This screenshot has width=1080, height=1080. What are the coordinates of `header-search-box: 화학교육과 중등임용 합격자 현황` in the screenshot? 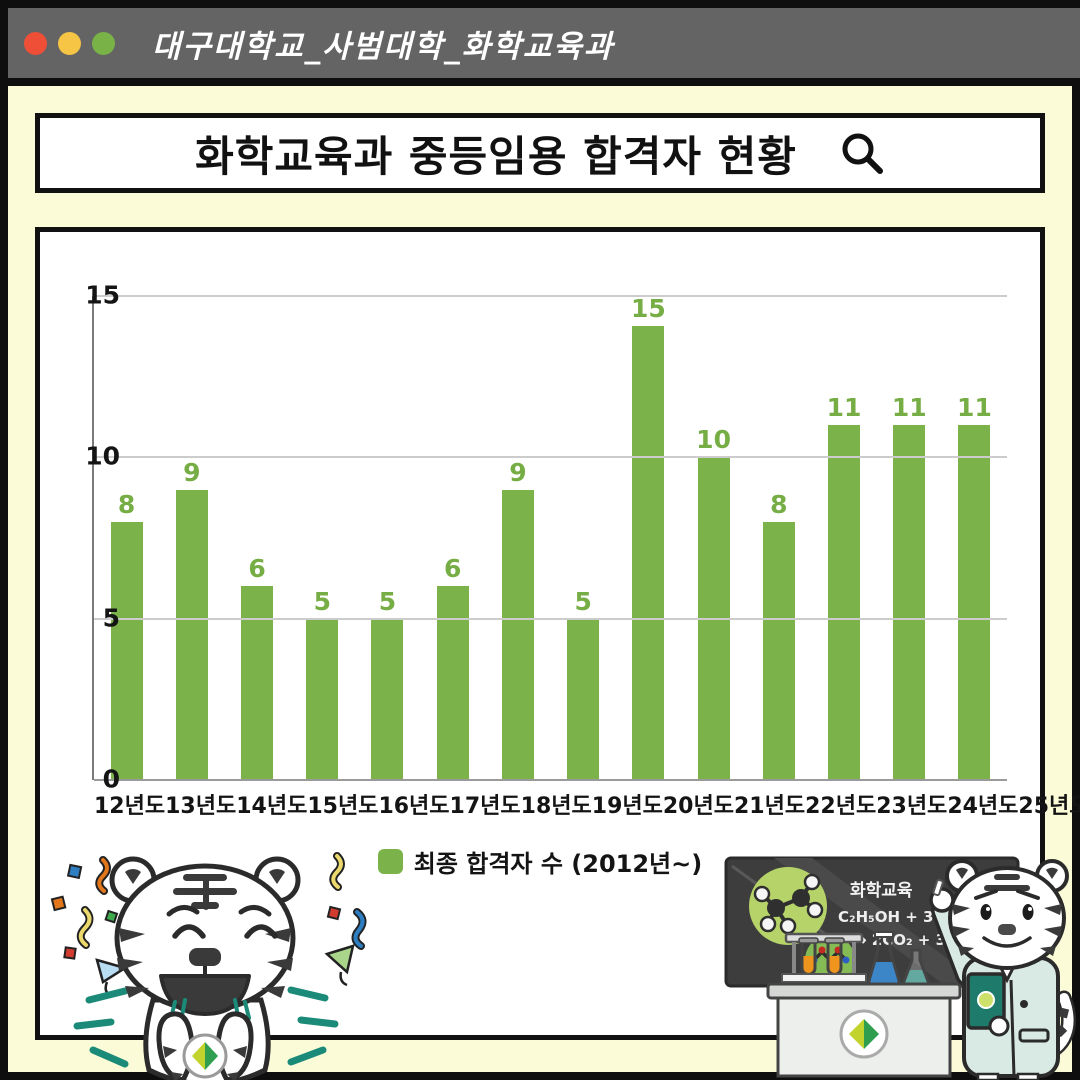 It's located at (540, 153).